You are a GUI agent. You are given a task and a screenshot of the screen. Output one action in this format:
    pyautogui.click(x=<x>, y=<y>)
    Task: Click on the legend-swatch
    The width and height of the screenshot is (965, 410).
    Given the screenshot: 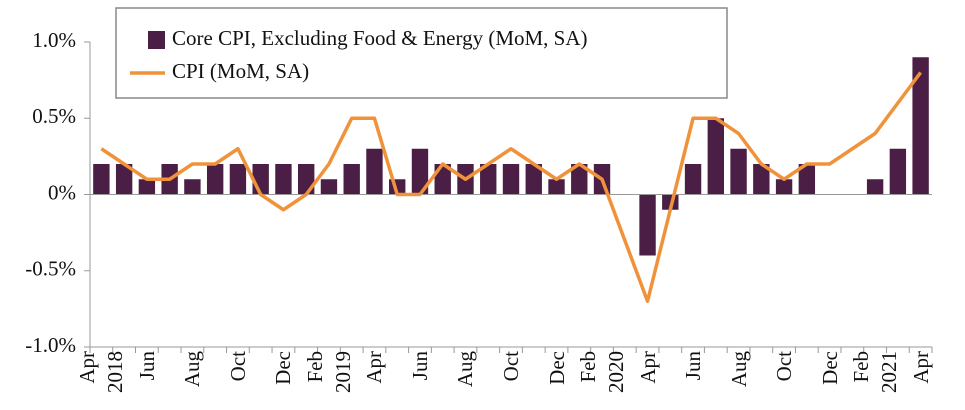 What is the action you would take?
    pyautogui.click(x=156, y=40)
    